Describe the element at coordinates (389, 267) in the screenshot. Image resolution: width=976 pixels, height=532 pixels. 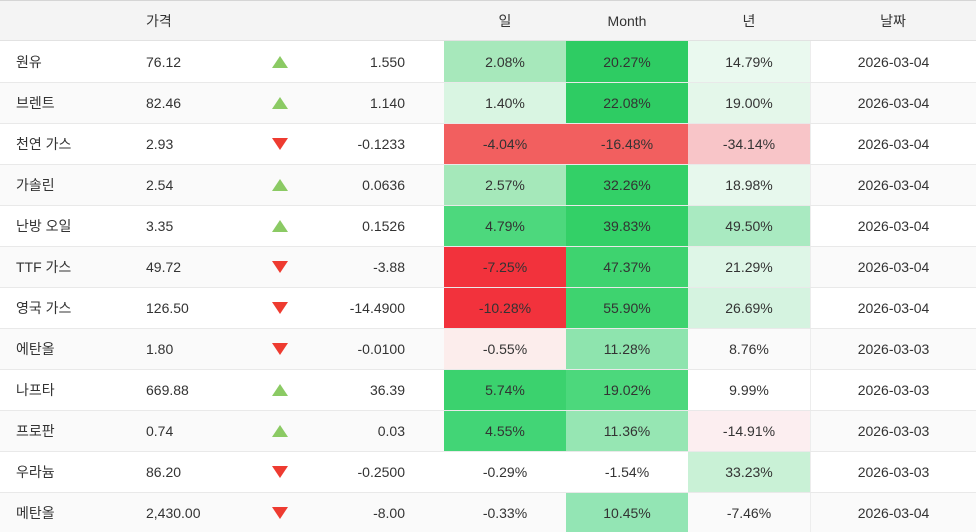
I see `change-value: -3.88` at that location.